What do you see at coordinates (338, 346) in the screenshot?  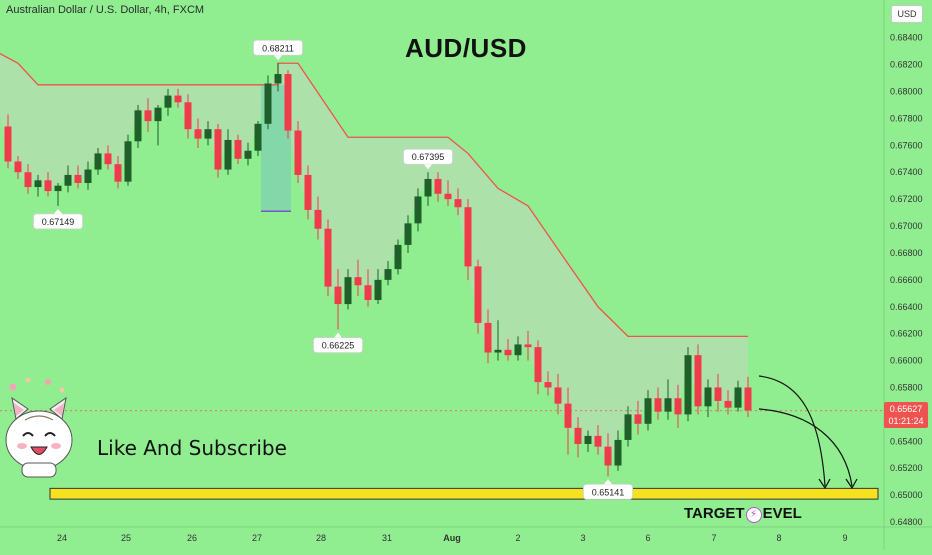 I see `annotation-label: 0.66225` at bounding box center [338, 346].